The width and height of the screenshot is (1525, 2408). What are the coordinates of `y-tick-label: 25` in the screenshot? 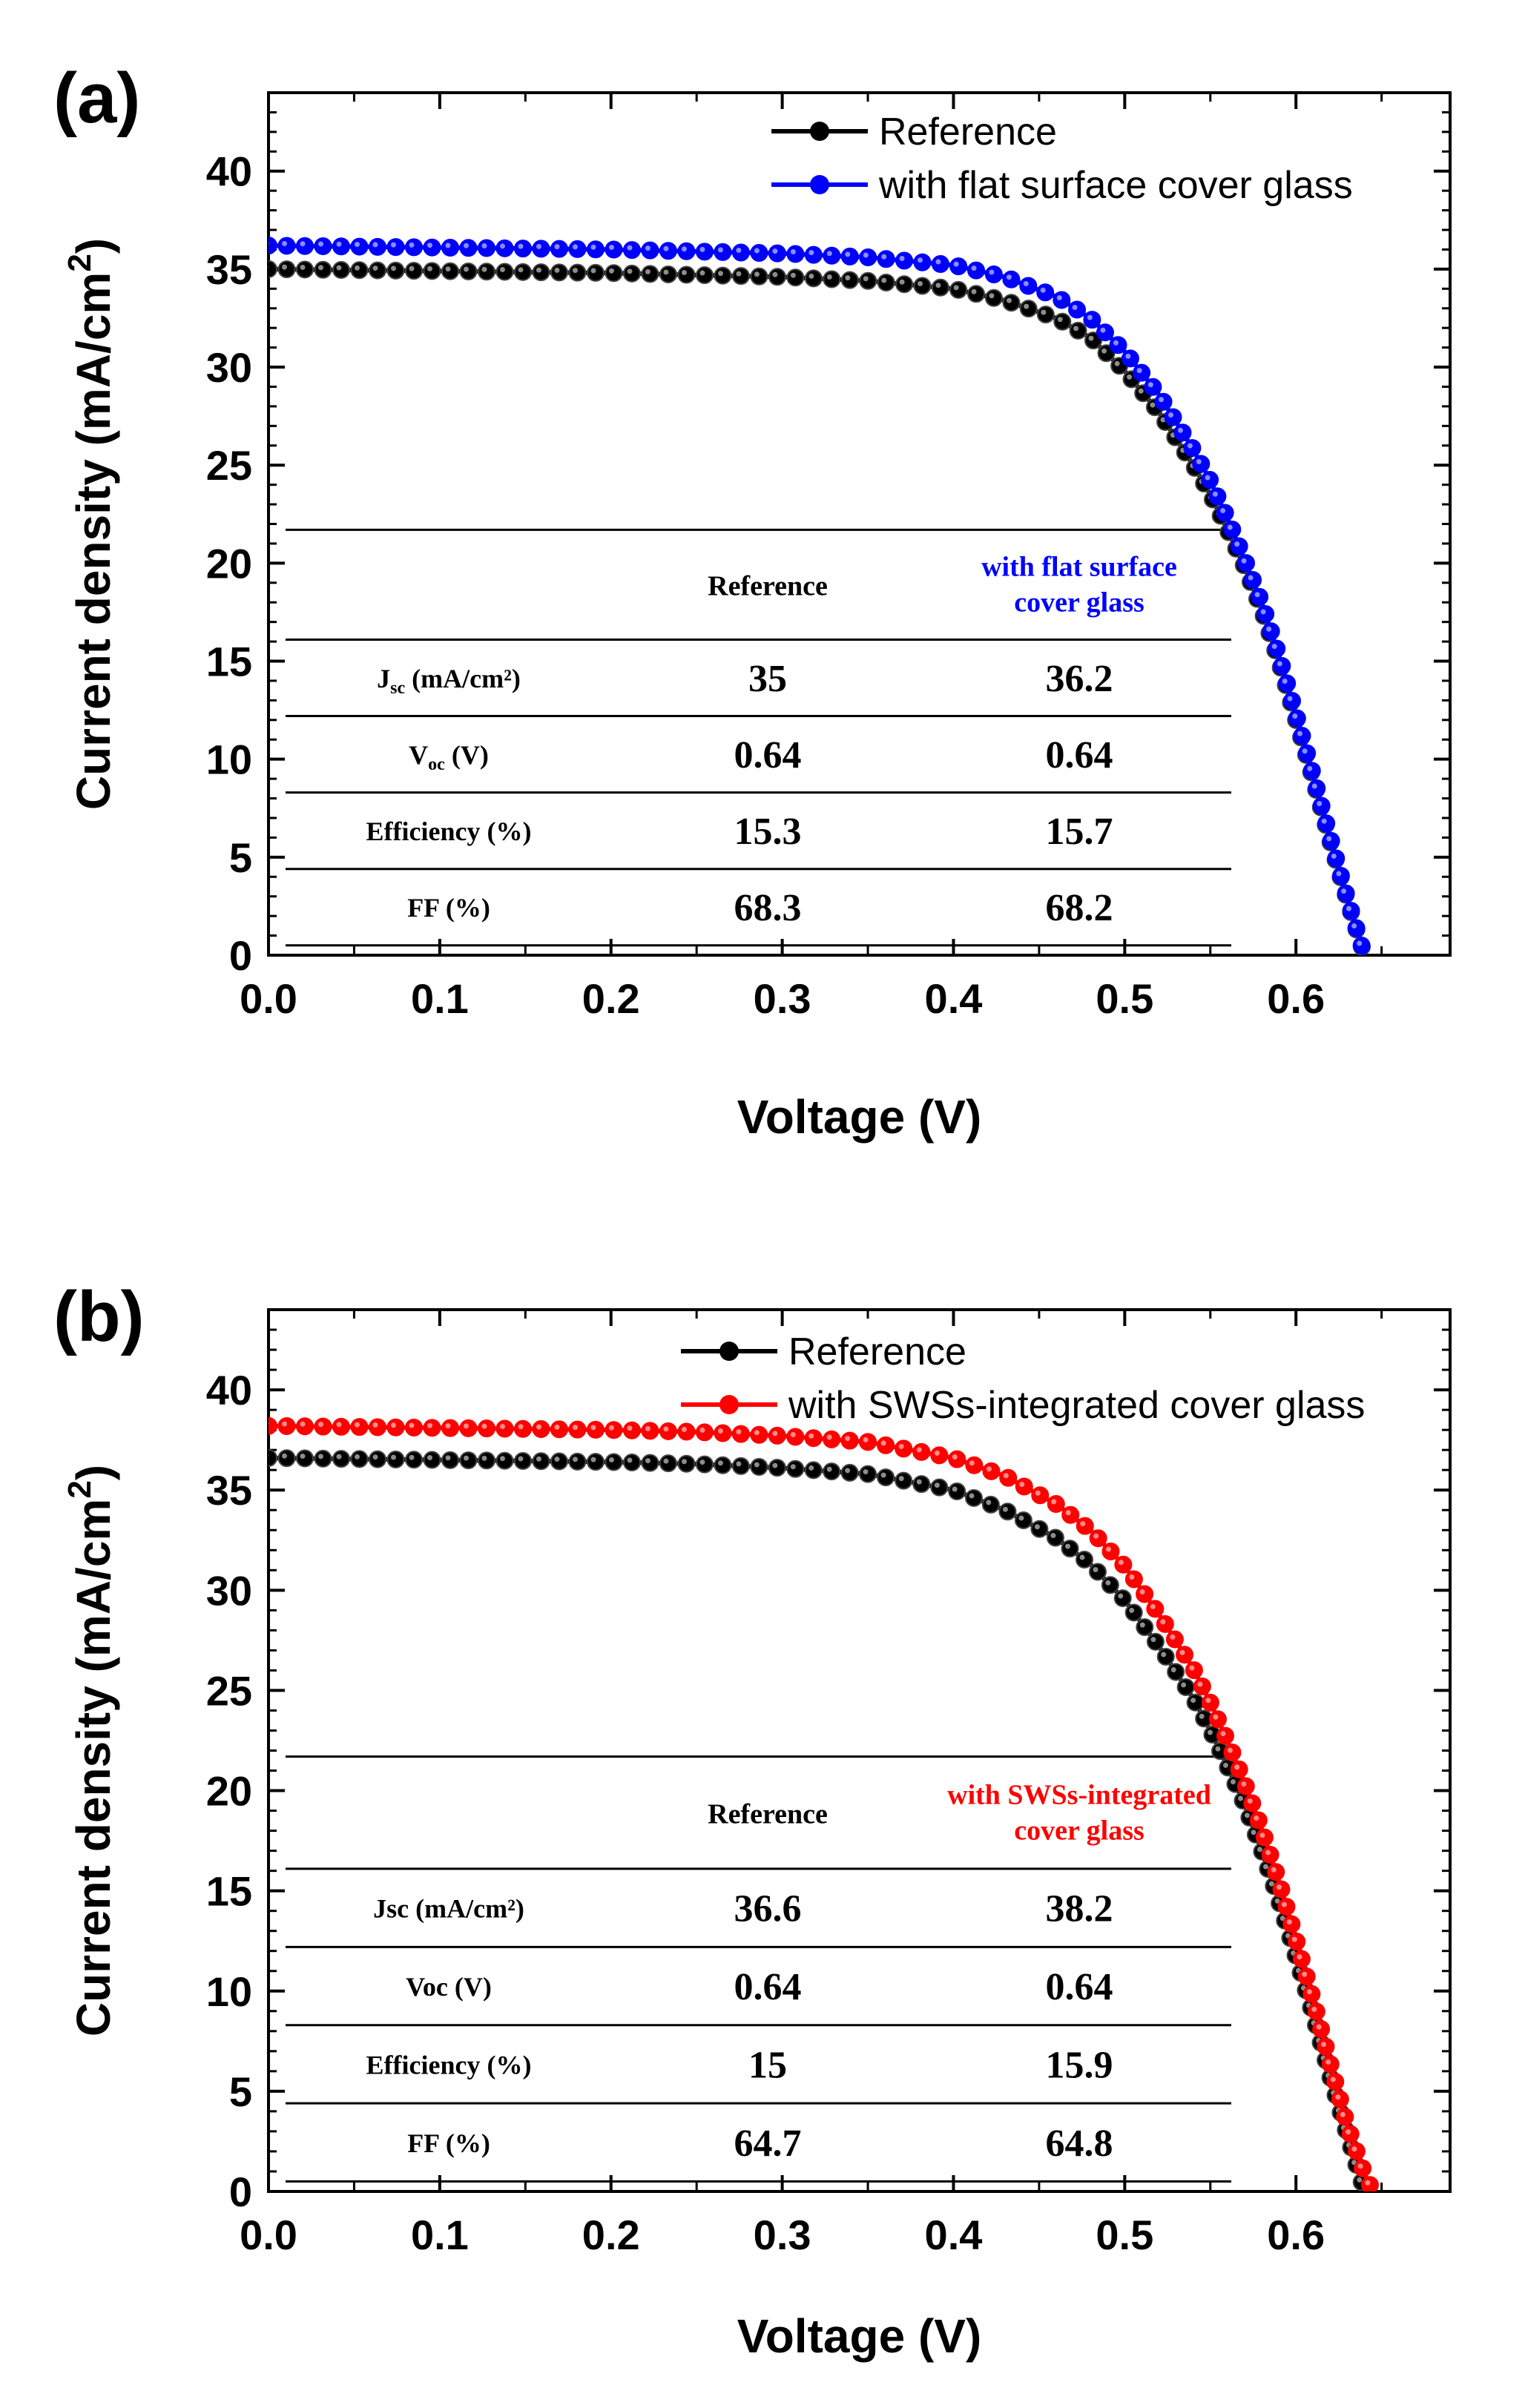 It's located at (229, 1691).